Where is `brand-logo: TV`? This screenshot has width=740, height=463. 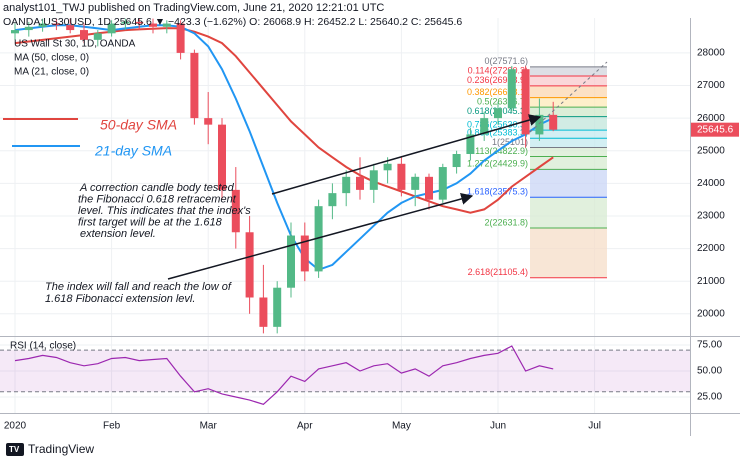
brand-logo: TV is located at coordinates (15, 449).